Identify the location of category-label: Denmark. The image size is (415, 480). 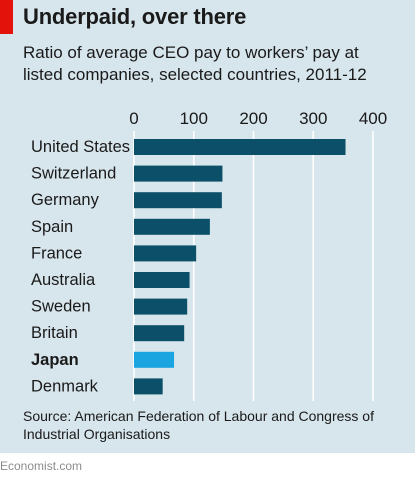
(65, 386).